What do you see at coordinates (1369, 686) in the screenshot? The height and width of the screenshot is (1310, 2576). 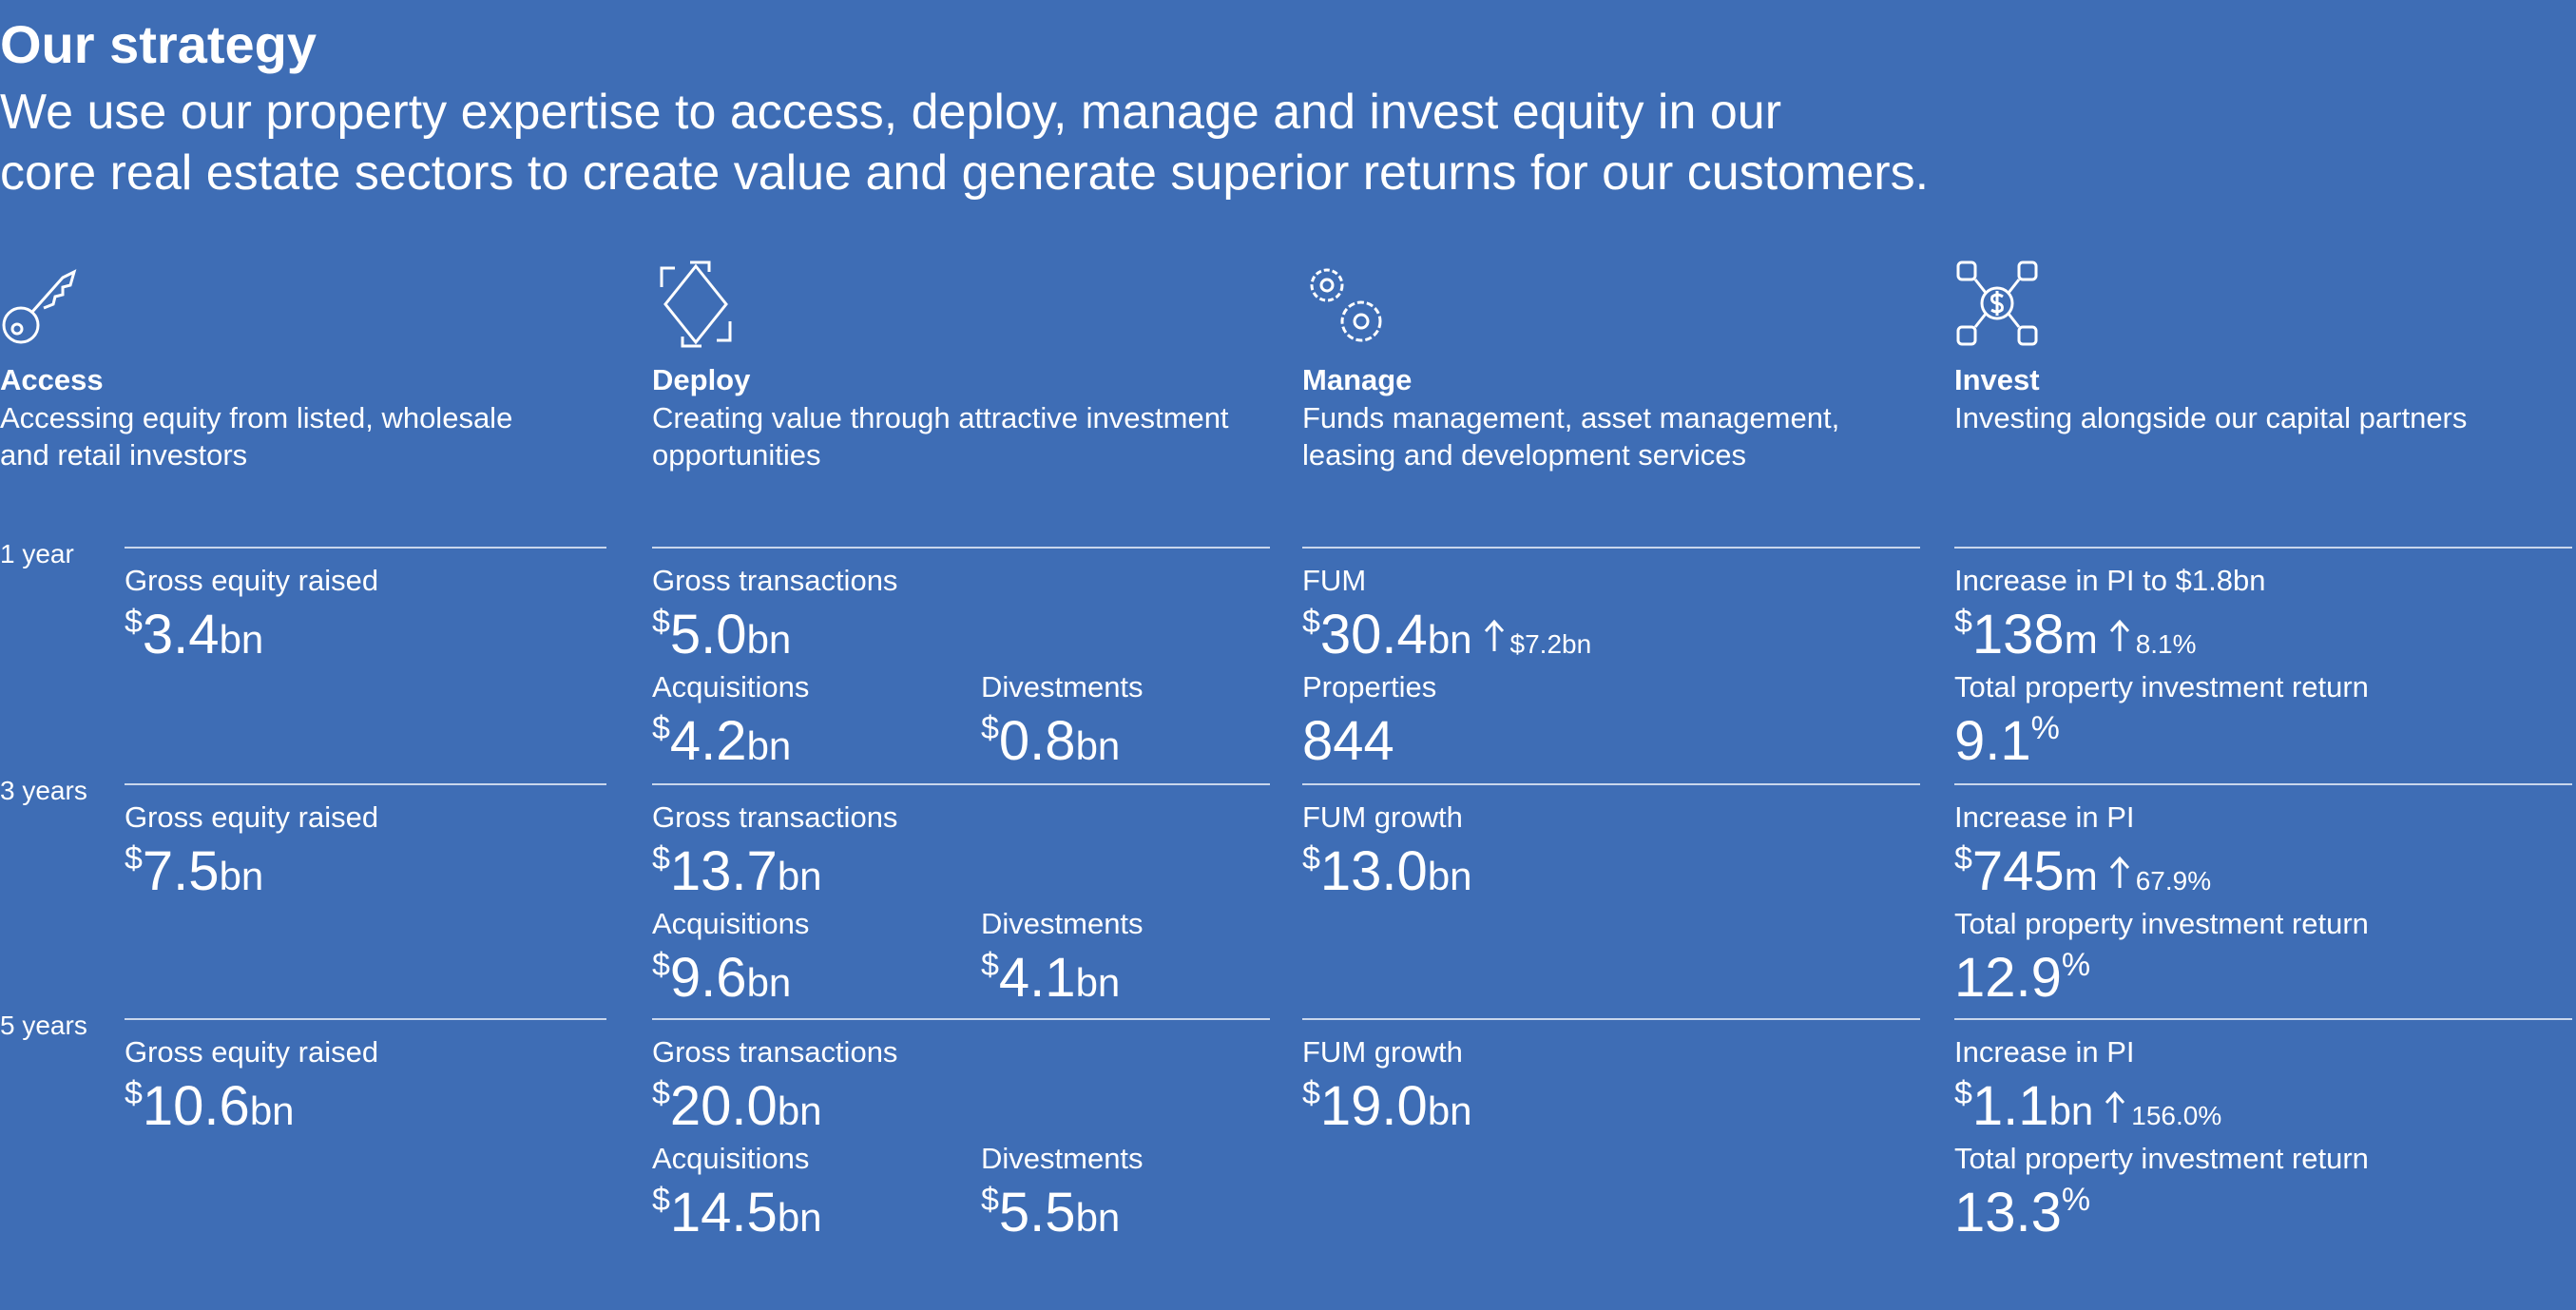 I see `metric-label: Properties` at bounding box center [1369, 686].